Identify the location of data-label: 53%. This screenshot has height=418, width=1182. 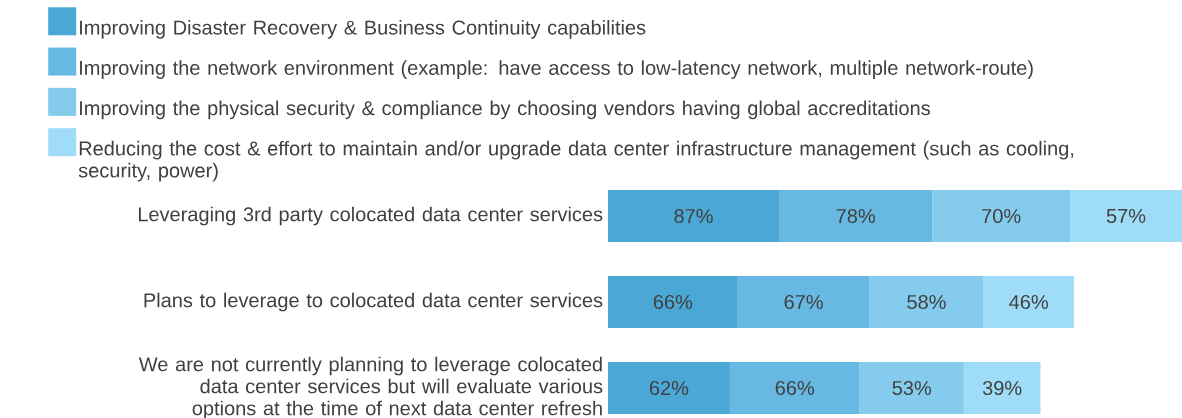
(912, 388).